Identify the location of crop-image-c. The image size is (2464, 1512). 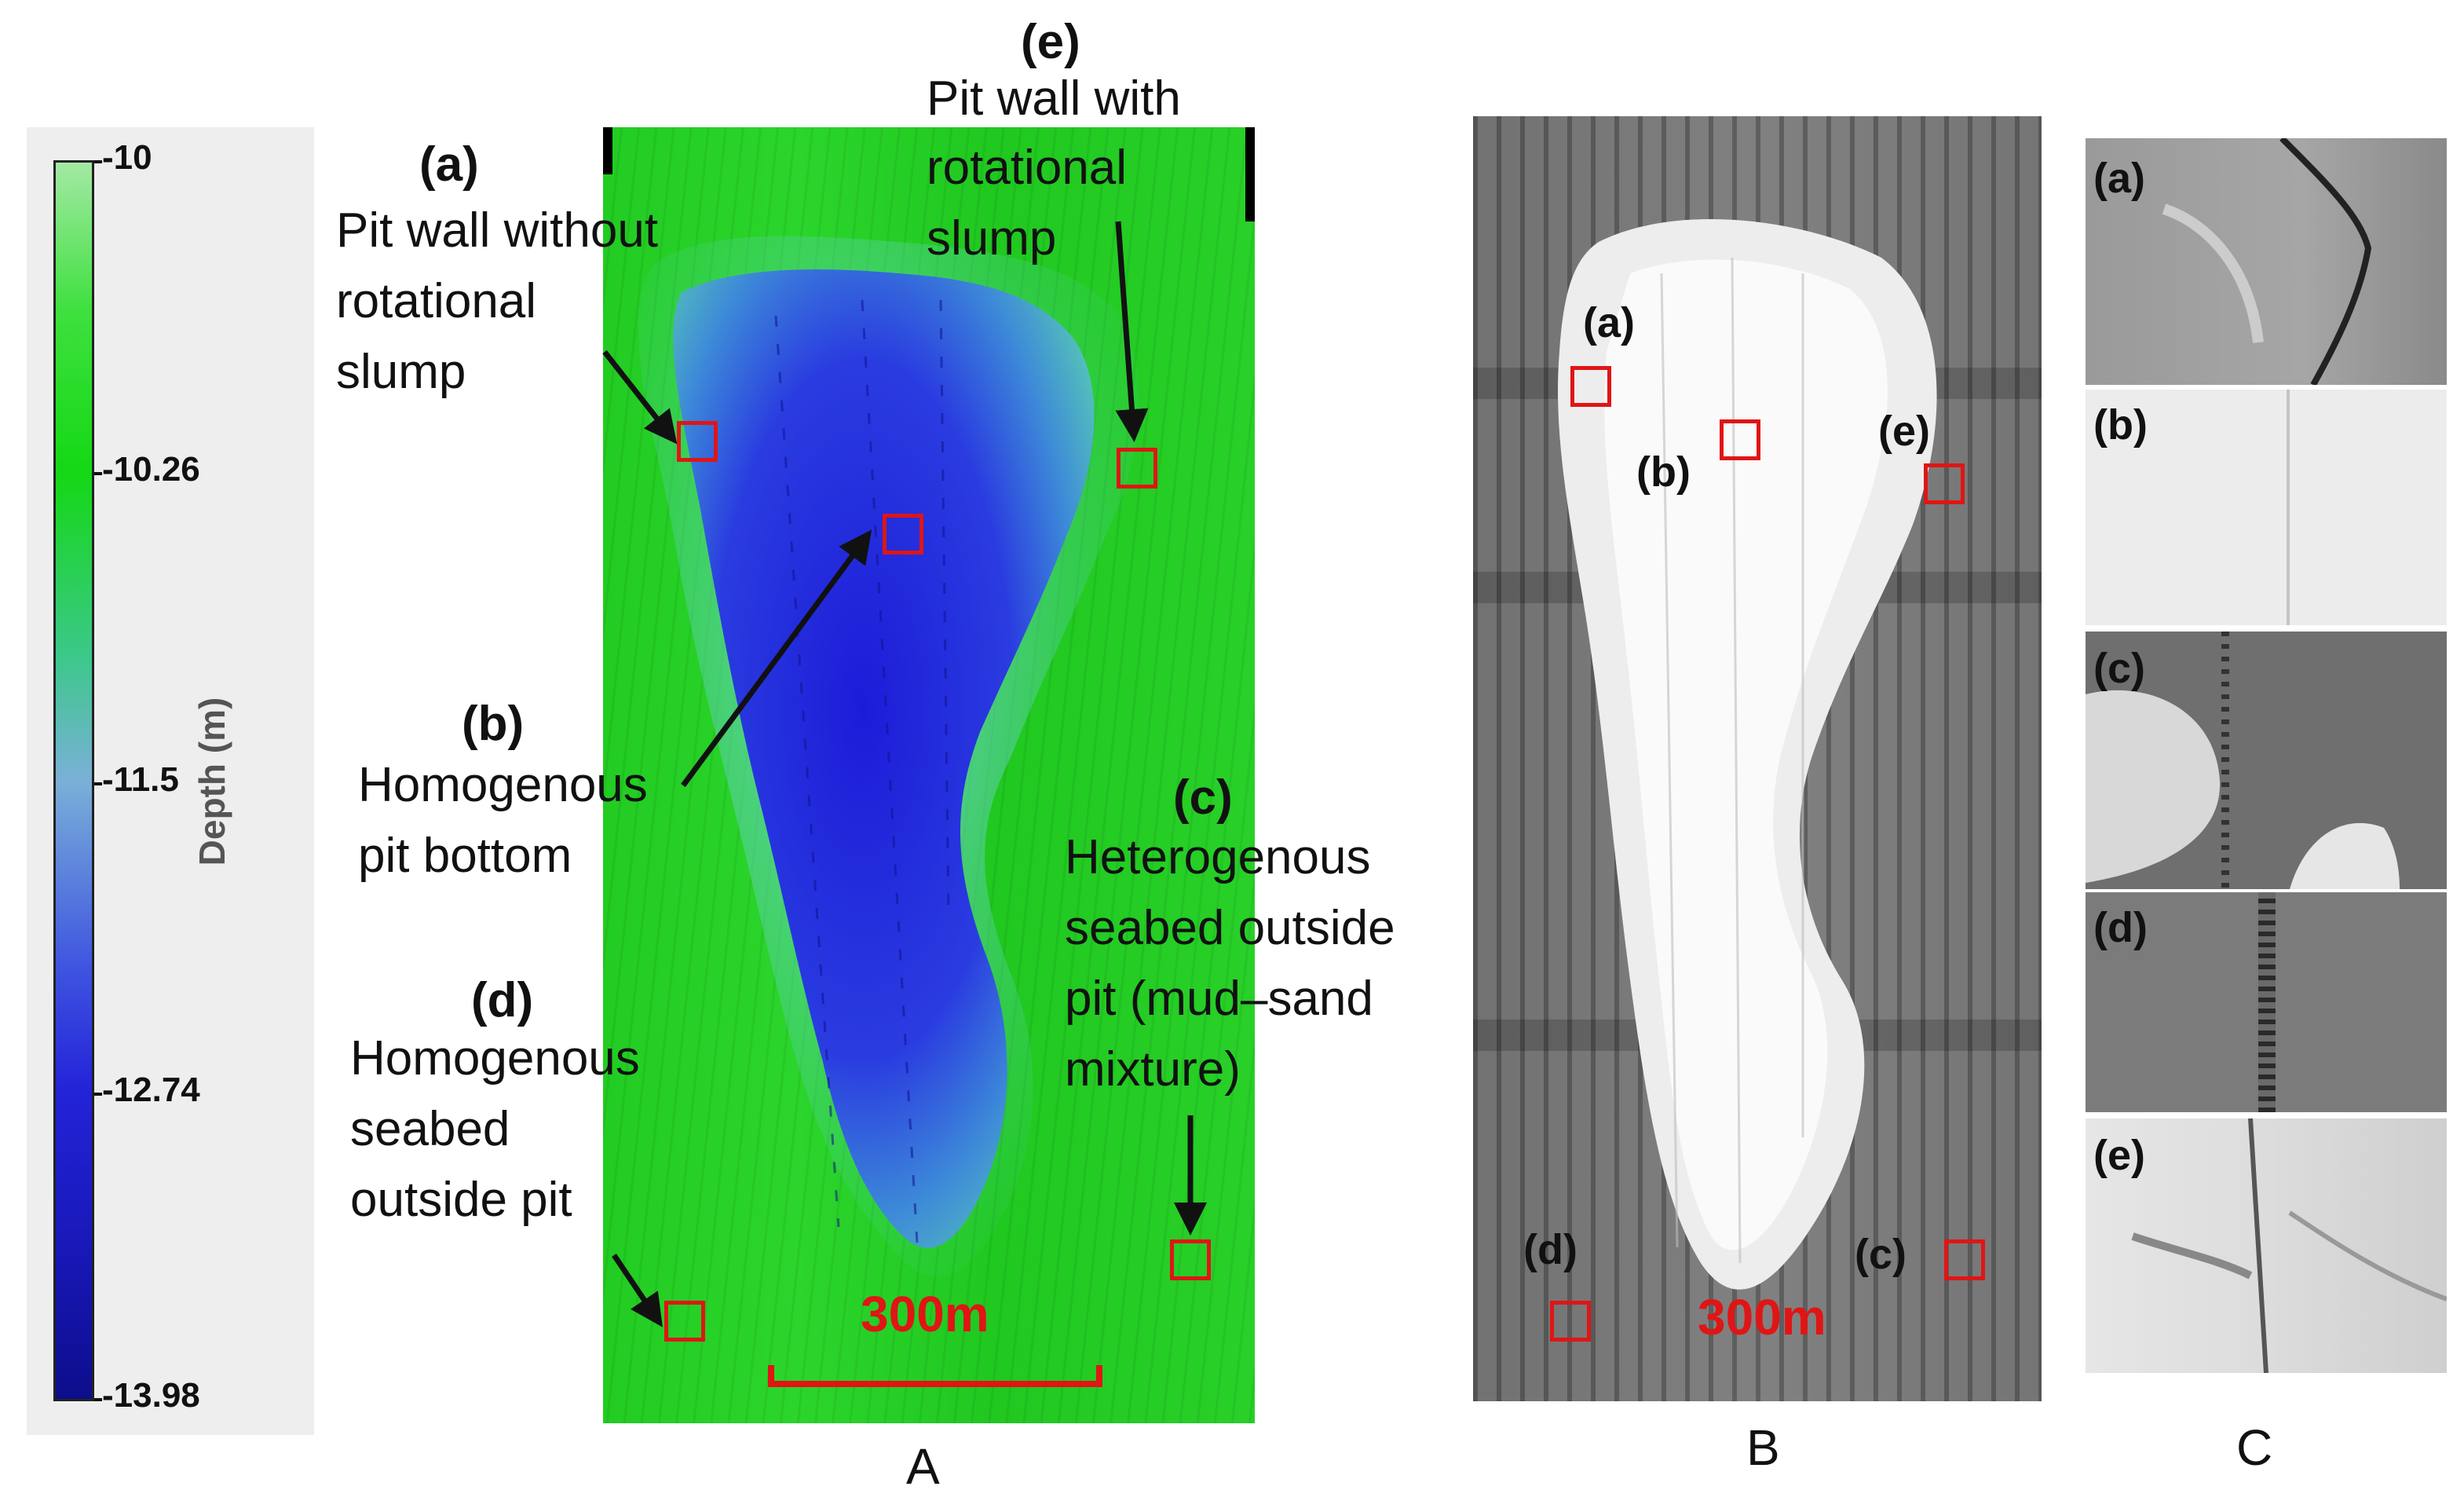
(2266, 760).